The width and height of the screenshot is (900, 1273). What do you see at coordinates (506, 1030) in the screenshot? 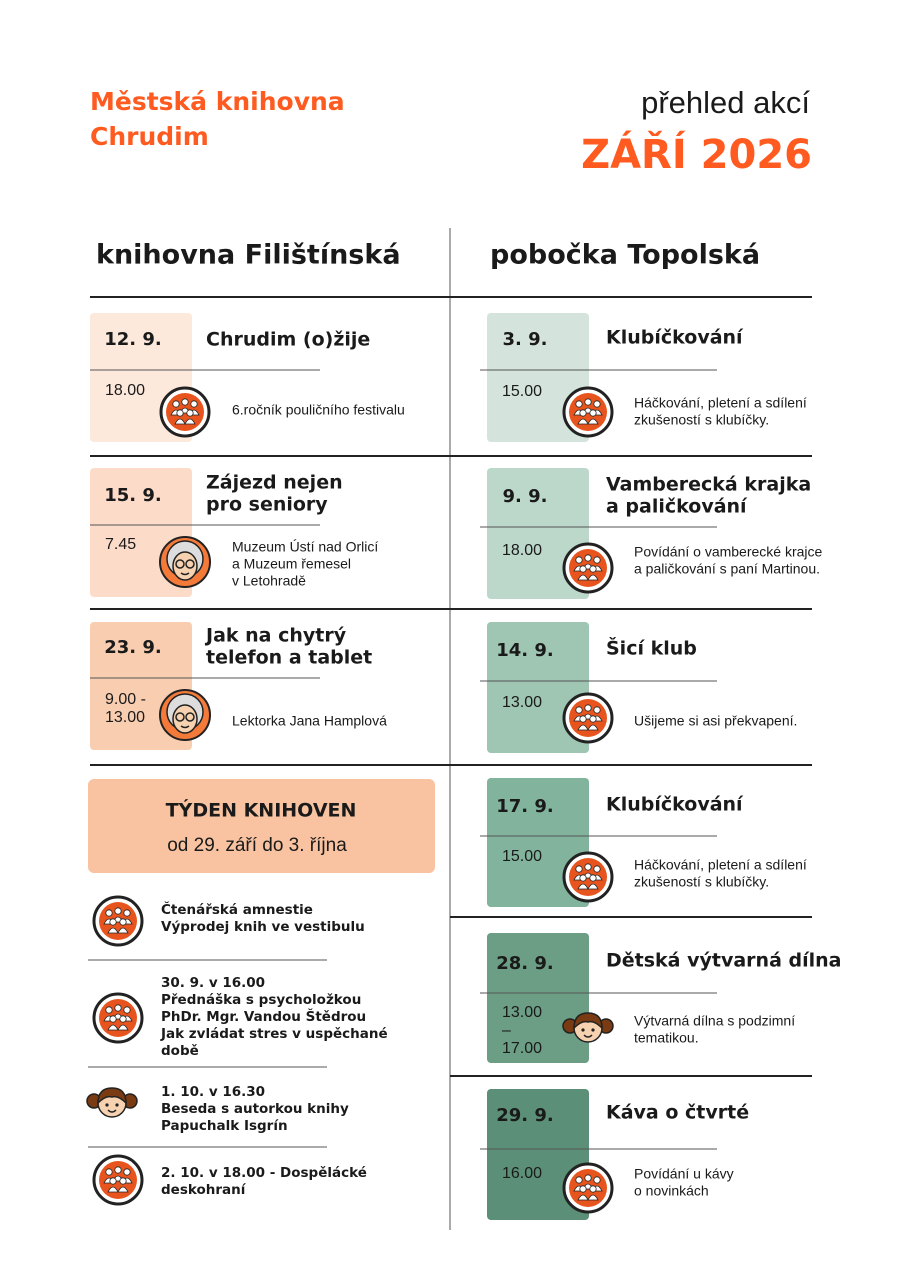
I see `event-time: –` at bounding box center [506, 1030].